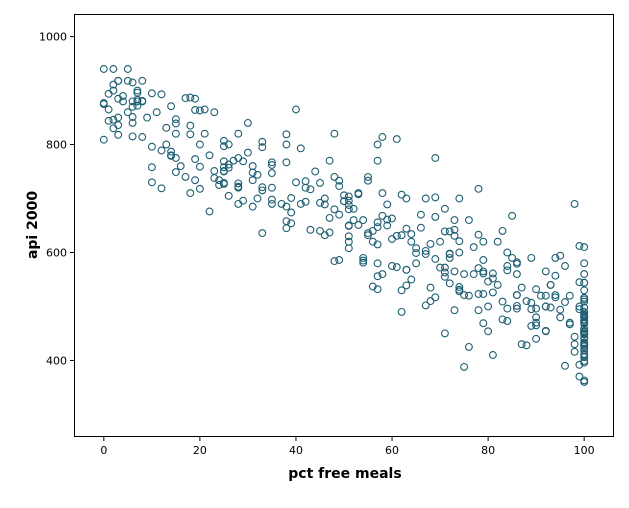 The width and height of the screenshot is (629, 508). What do you see at coordinates (200, 450) in the screenshot?
I see `x-tick-label: 20` at bounding box center [200, 450].